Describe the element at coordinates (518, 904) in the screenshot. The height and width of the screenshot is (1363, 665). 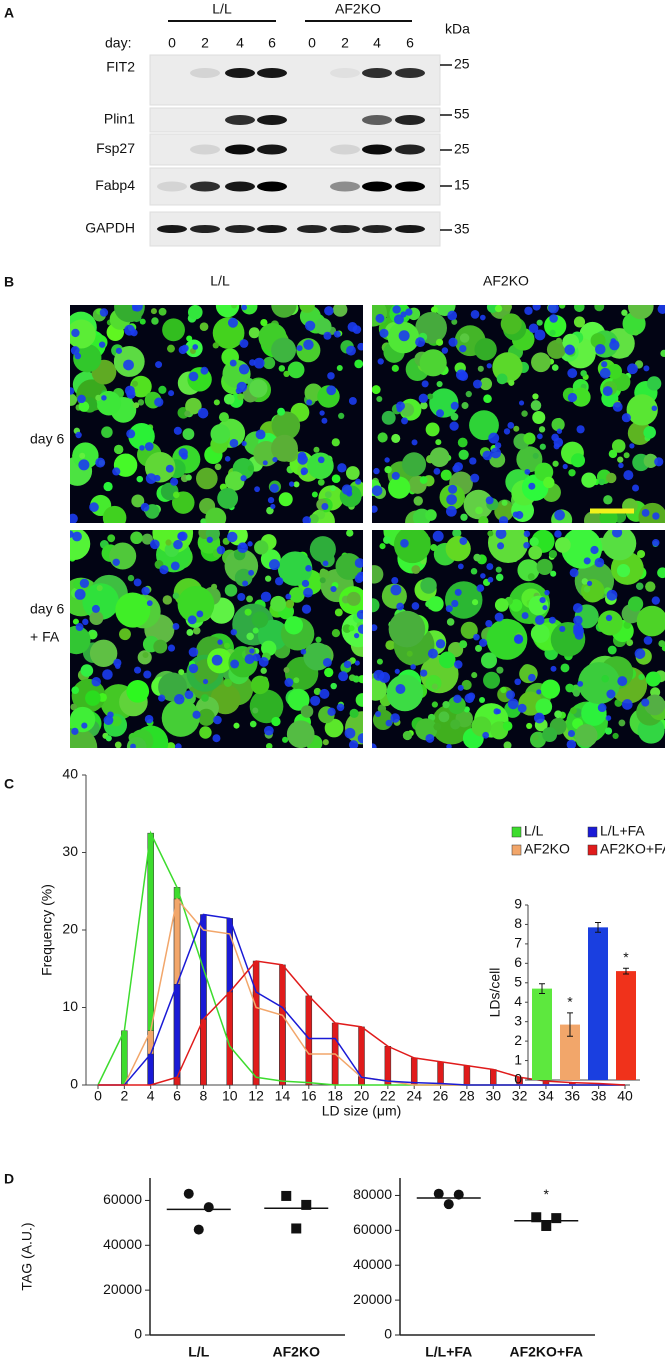
I see `inset-y-tick-label: 9` at that location.